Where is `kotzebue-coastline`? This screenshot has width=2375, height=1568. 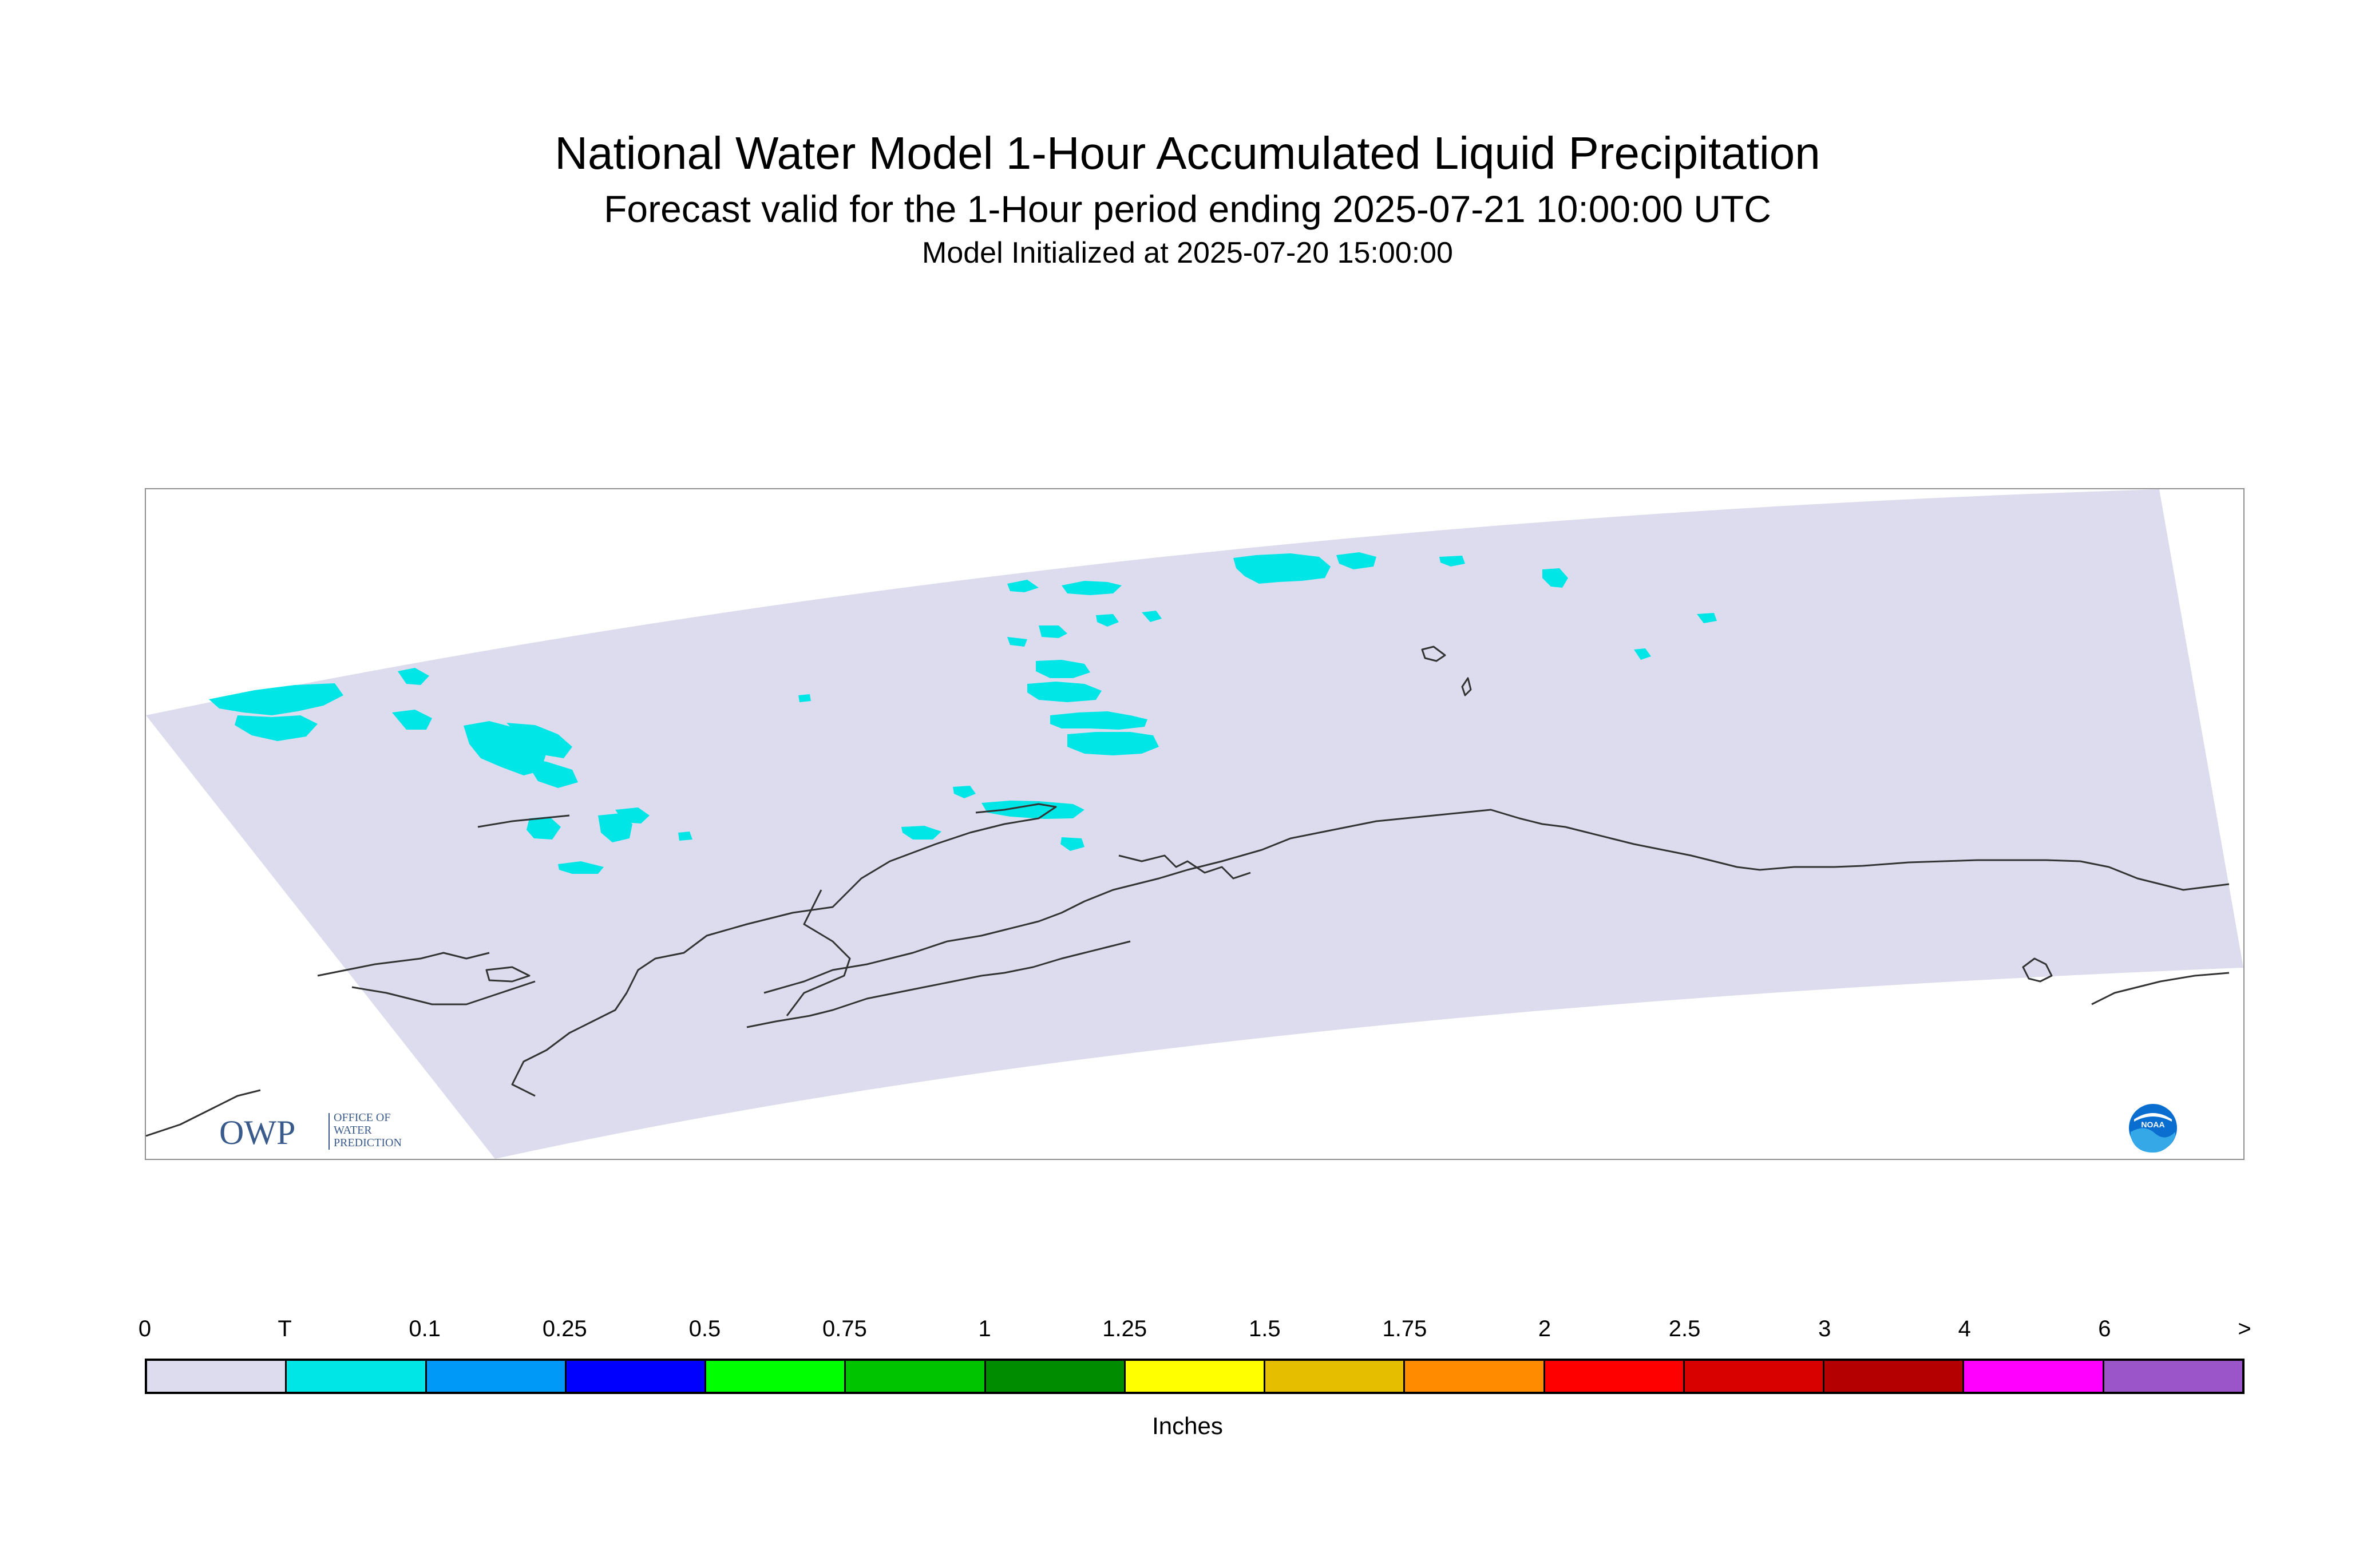 kotzebue-coastline is located at coordinates (523, 821).